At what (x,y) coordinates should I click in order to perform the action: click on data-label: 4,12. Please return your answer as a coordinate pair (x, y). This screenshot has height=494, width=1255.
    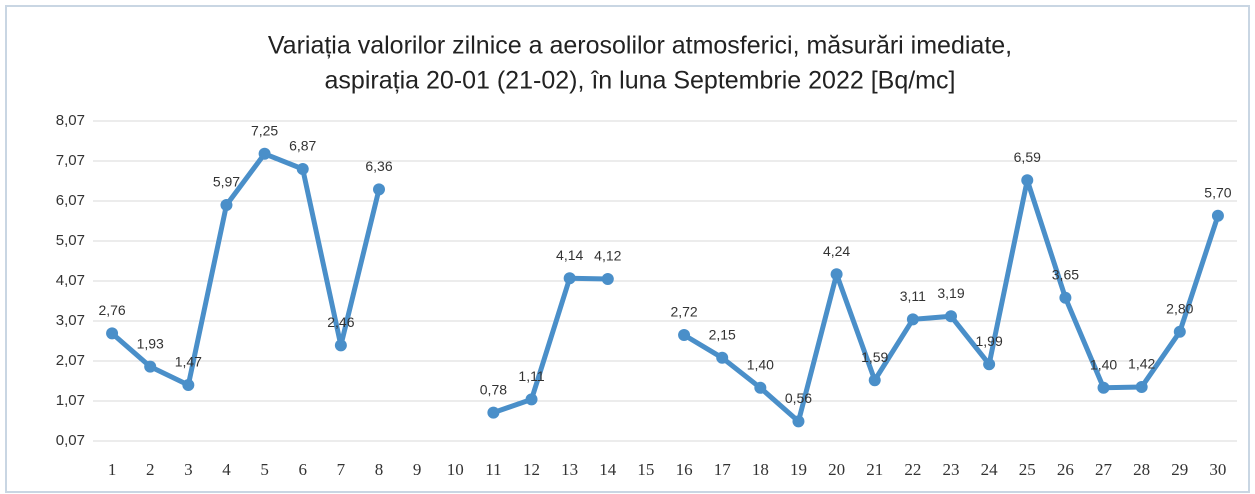
    Looking at the image, I should click on (607, 256).